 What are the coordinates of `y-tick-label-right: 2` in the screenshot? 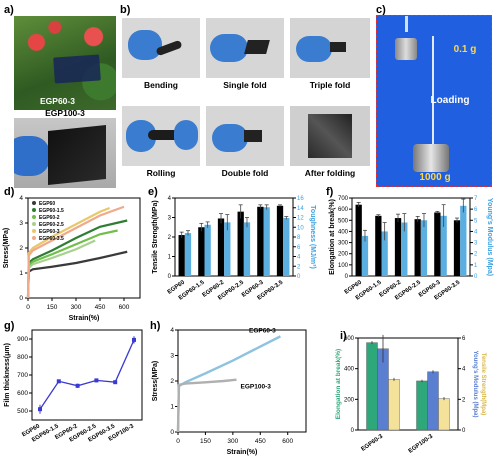 It's located at (299, 267).